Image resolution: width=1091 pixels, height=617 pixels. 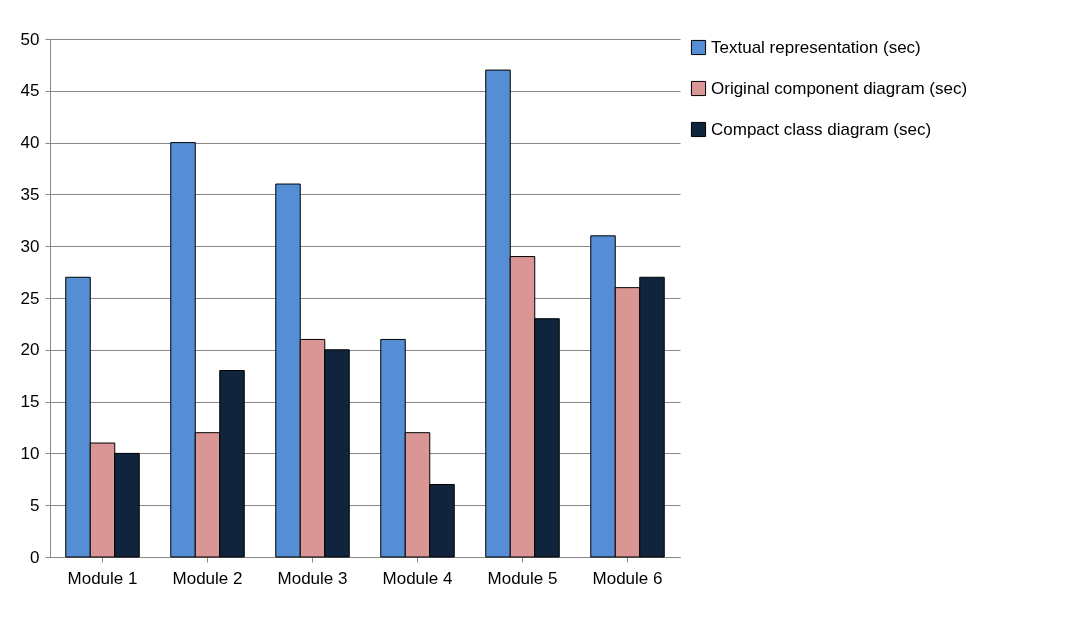 I want to click on y-tick-label: 35, so click(x=30, y=194).